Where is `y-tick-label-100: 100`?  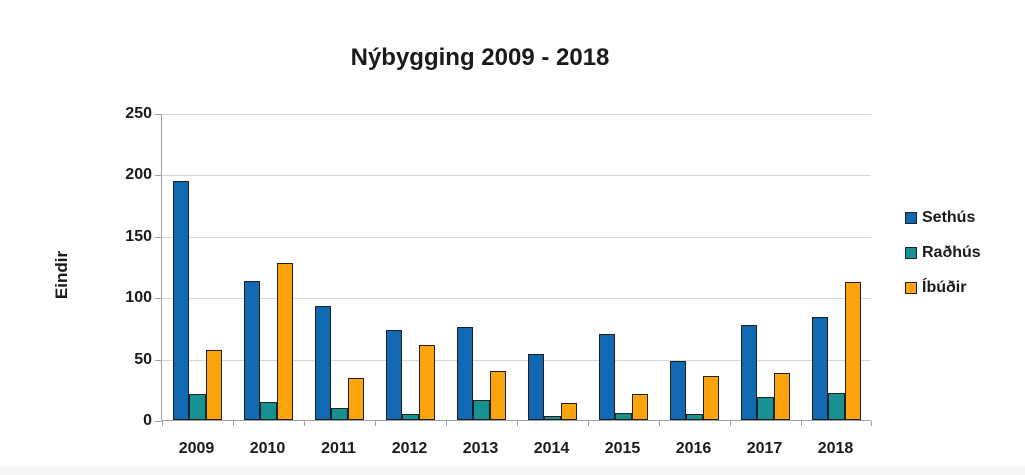
y-tick-label-100: 100 is located at coordinates (138, 298).